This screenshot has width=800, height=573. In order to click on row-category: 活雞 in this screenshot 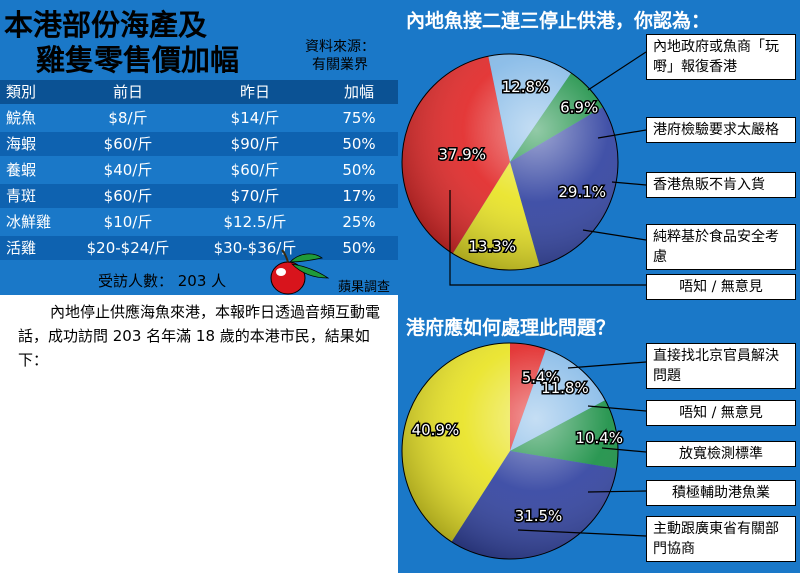, I will do `click(21, 248)`.